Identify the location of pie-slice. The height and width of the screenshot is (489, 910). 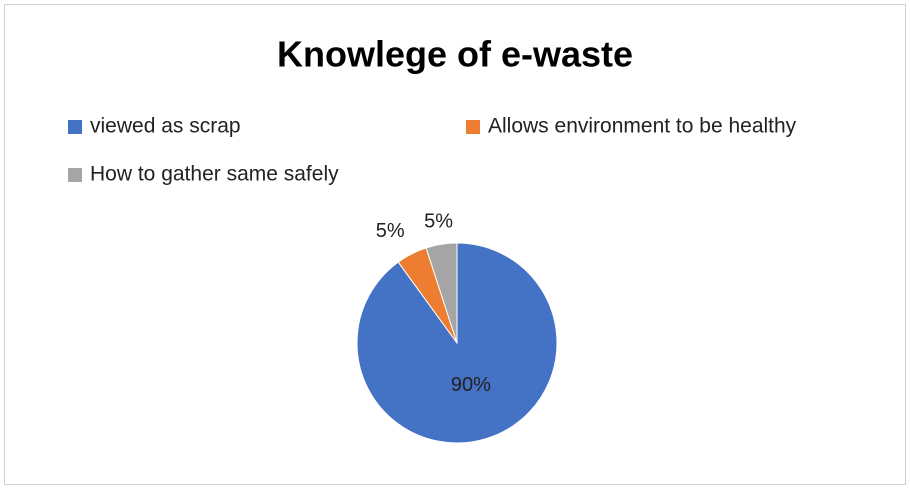
(441, 293).